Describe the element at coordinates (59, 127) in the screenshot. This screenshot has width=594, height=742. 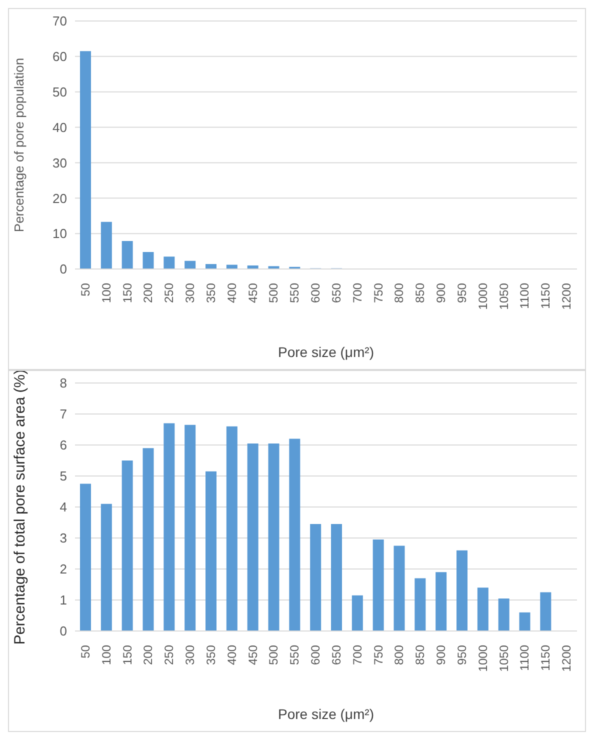
I see `y-tick-label: 40` at that location.